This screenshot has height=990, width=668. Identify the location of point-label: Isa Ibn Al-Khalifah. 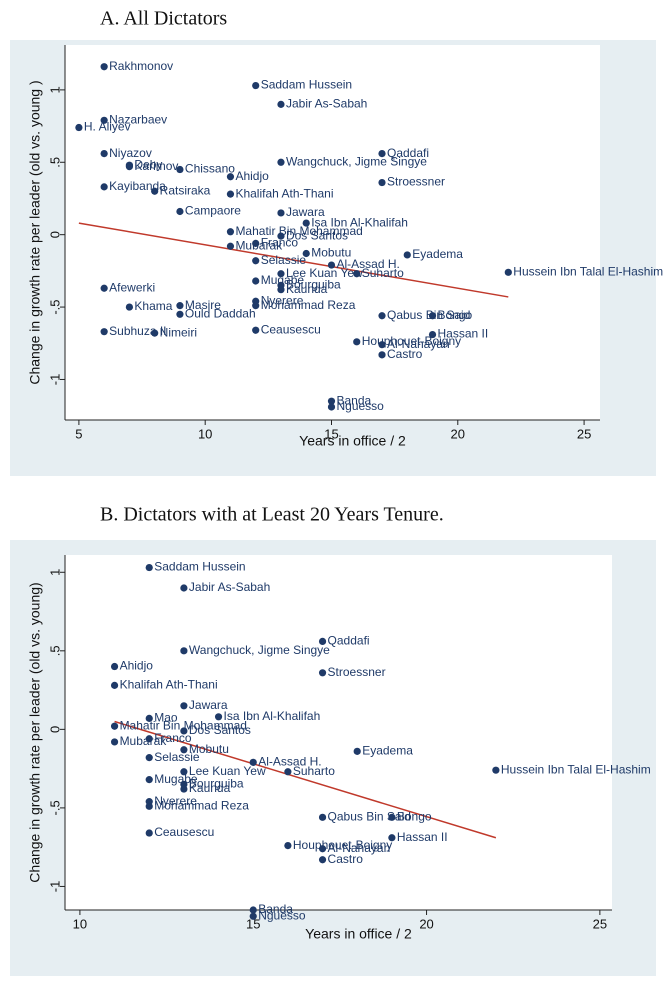
(359, 222).